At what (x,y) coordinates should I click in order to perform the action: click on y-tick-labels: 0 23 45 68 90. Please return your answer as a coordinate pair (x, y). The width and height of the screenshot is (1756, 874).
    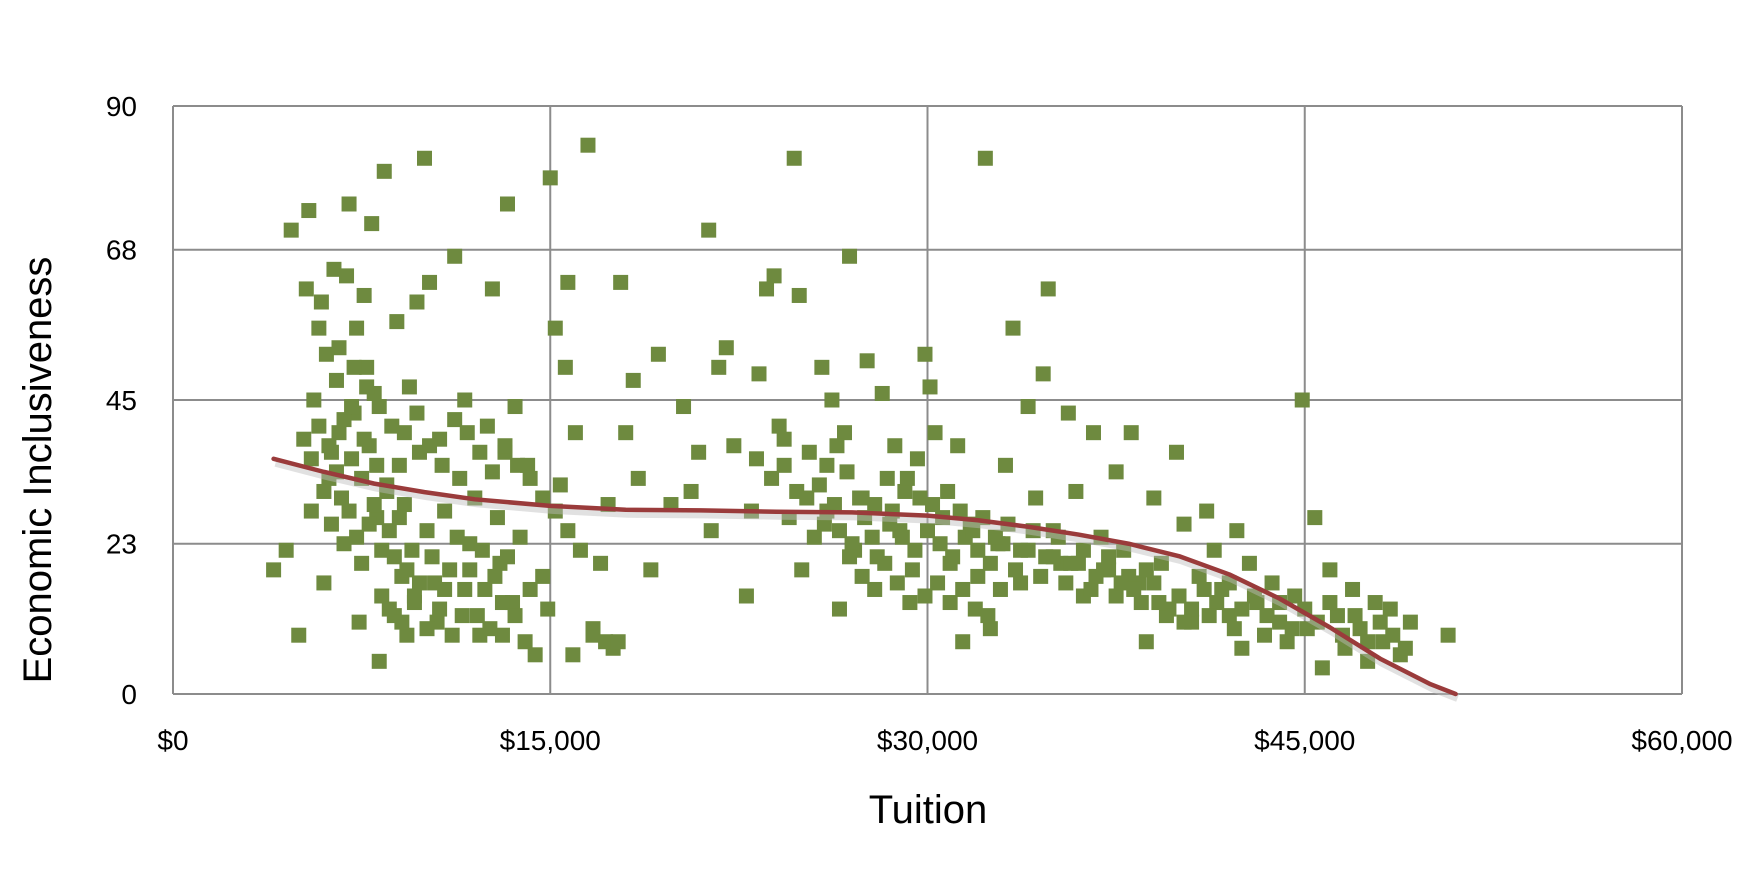
    Looking at the image, I should click on (121, 400).